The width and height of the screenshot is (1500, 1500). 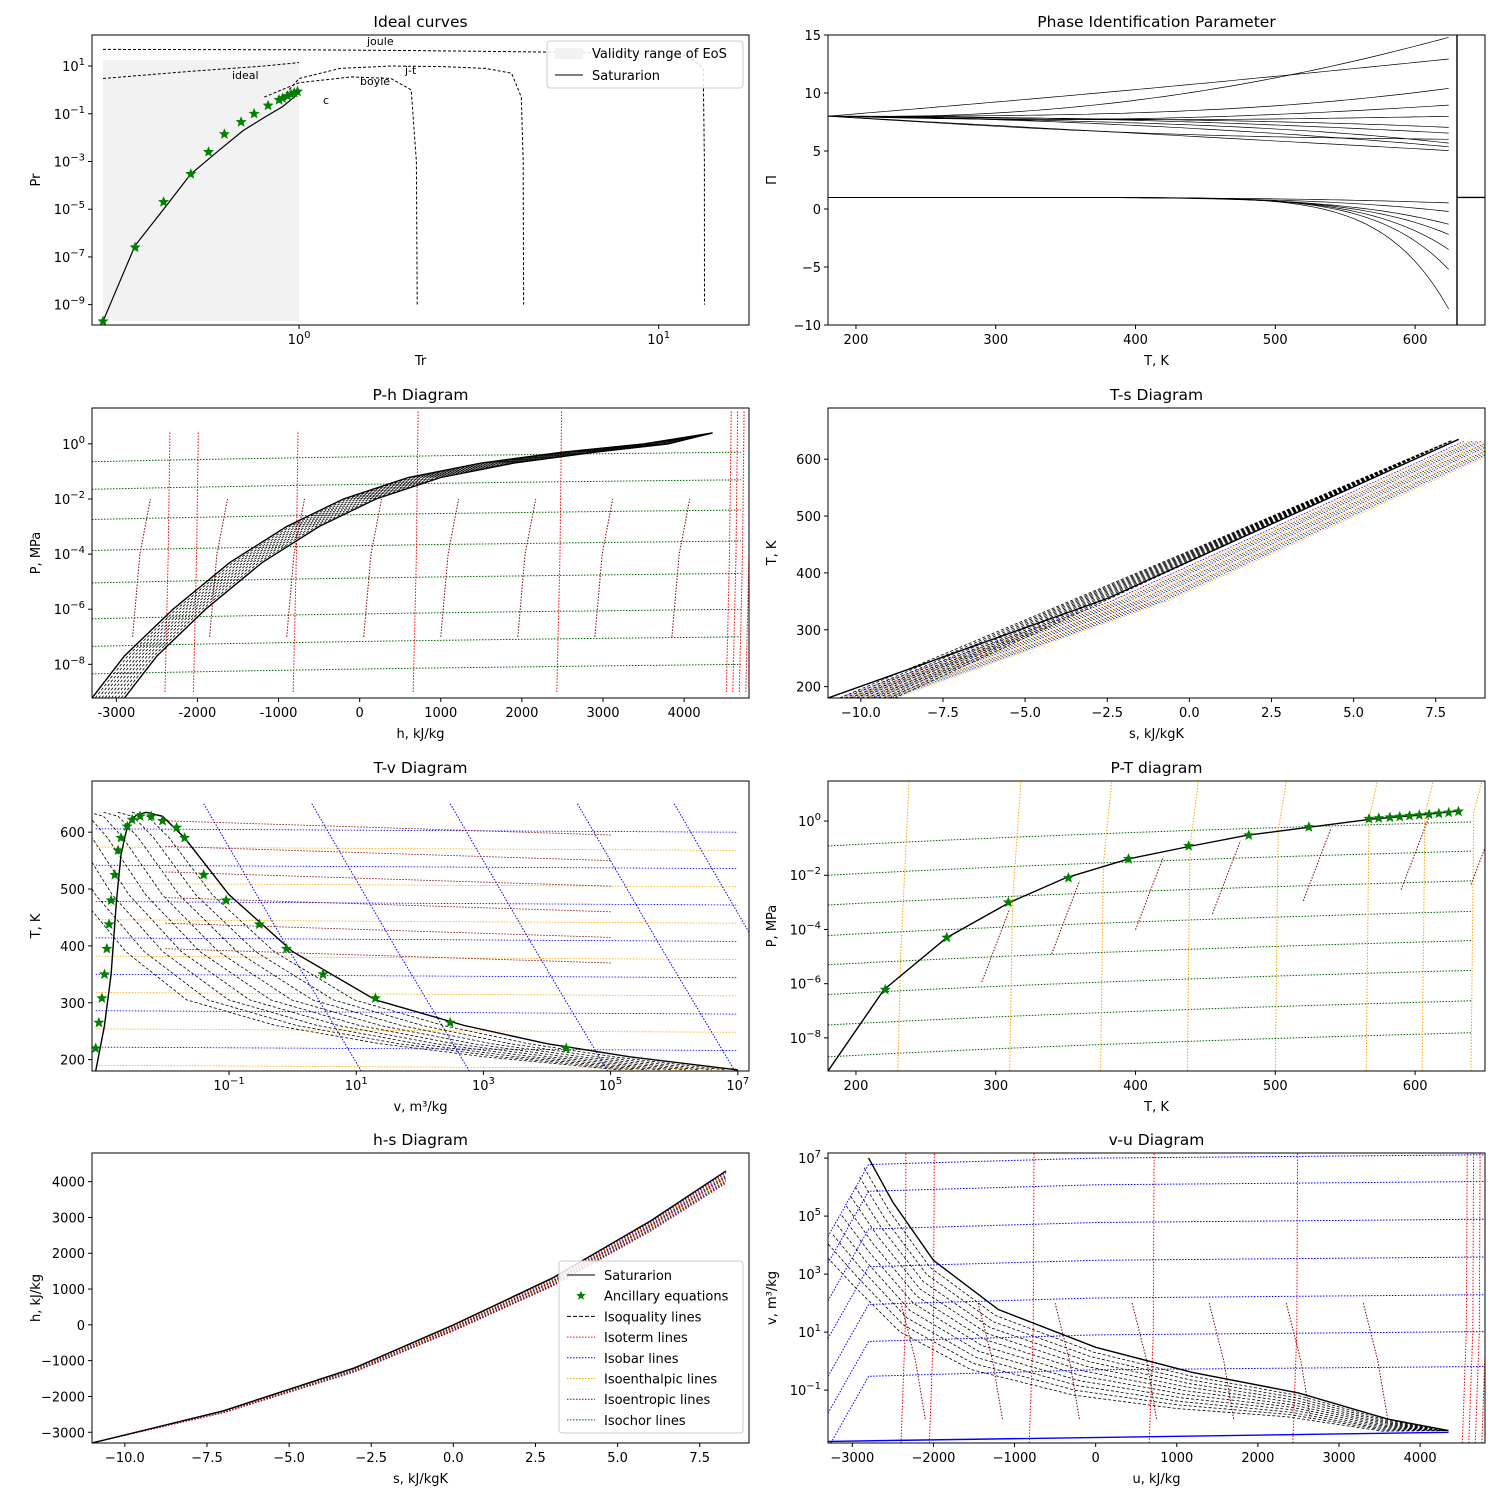 I want to click on y-tick-label: 10⁰, so click(x=73, y=444).